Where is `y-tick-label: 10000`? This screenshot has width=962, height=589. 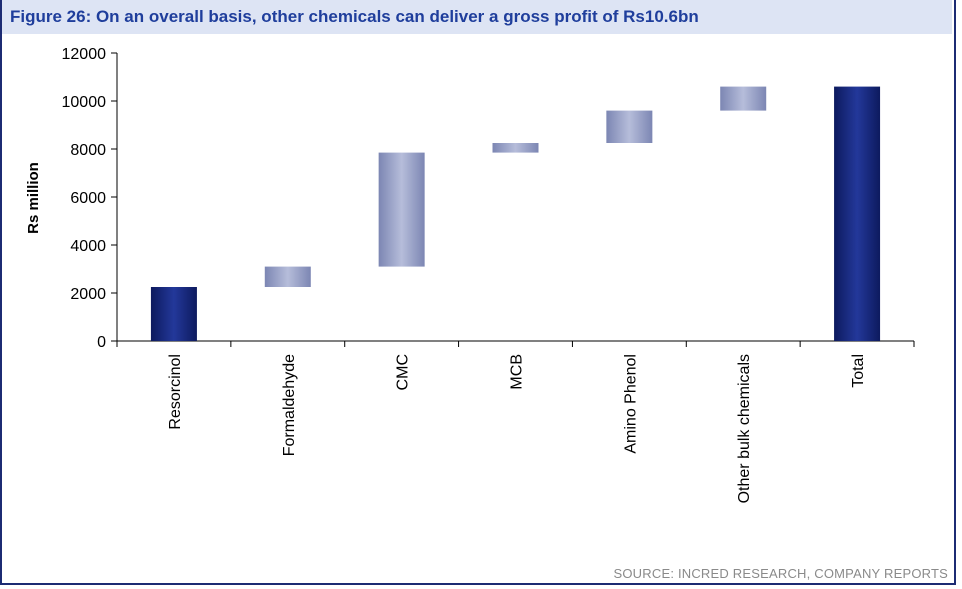 y-tick-label: 10000 is located at coordinates (84, 102).